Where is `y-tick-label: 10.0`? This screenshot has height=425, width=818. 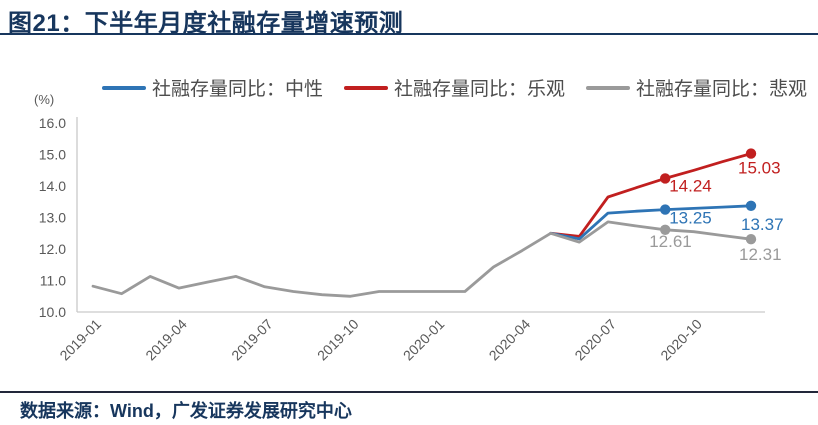 y-tick-label: 10.0 is located at coordinates (52, 312).